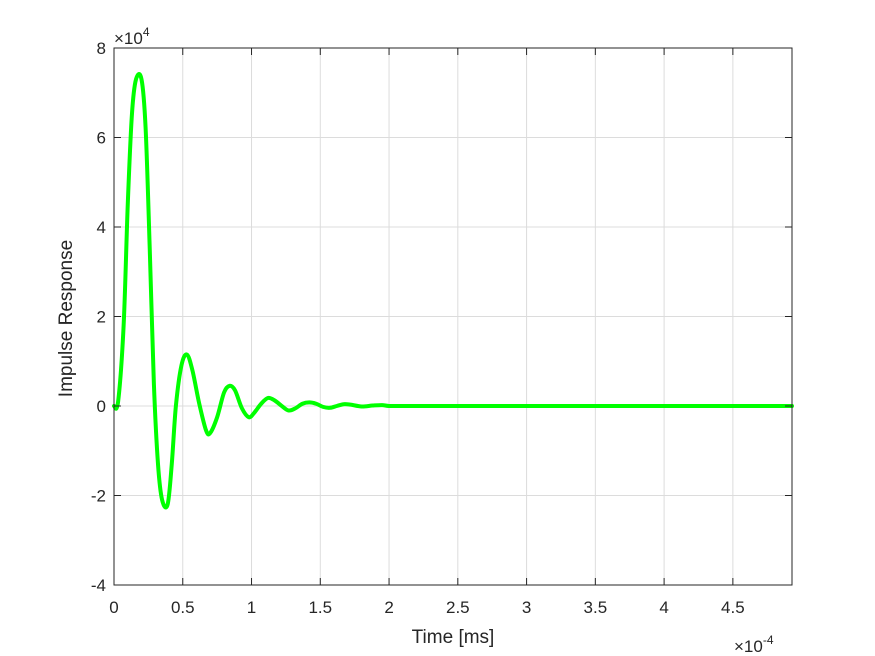  I want to click on x-axis-exponent: ×10⁻⁴, so click(754, 644).